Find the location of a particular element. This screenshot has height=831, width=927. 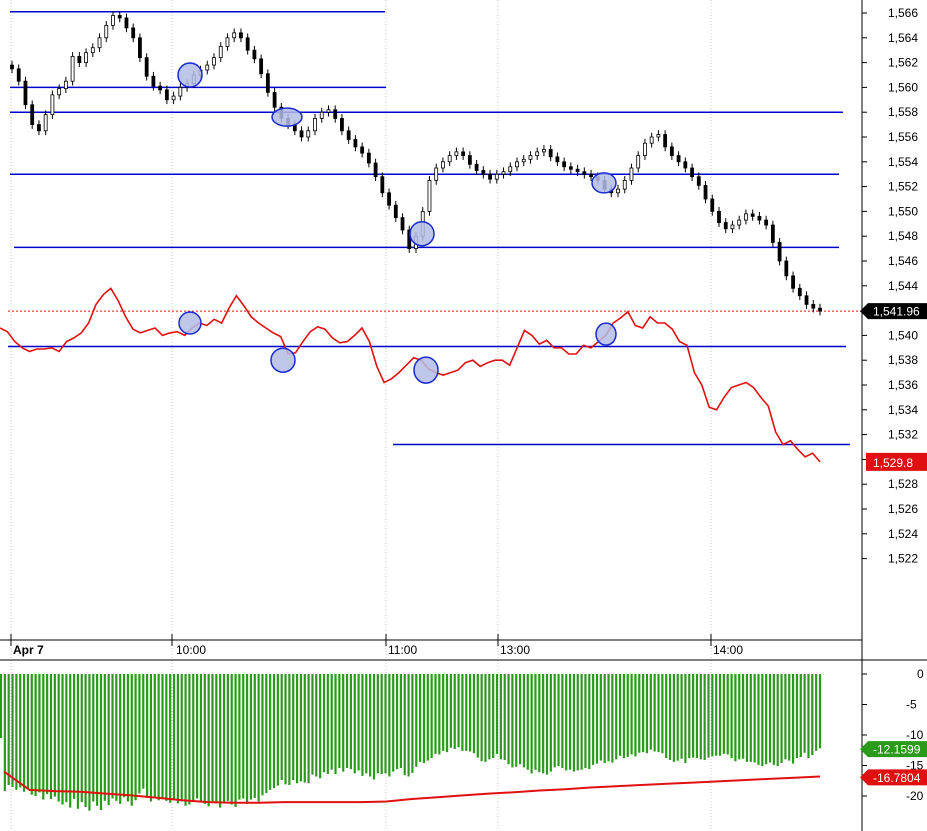

last-price-tag-label: 1,541.96 is located at coordinates (896, 312).